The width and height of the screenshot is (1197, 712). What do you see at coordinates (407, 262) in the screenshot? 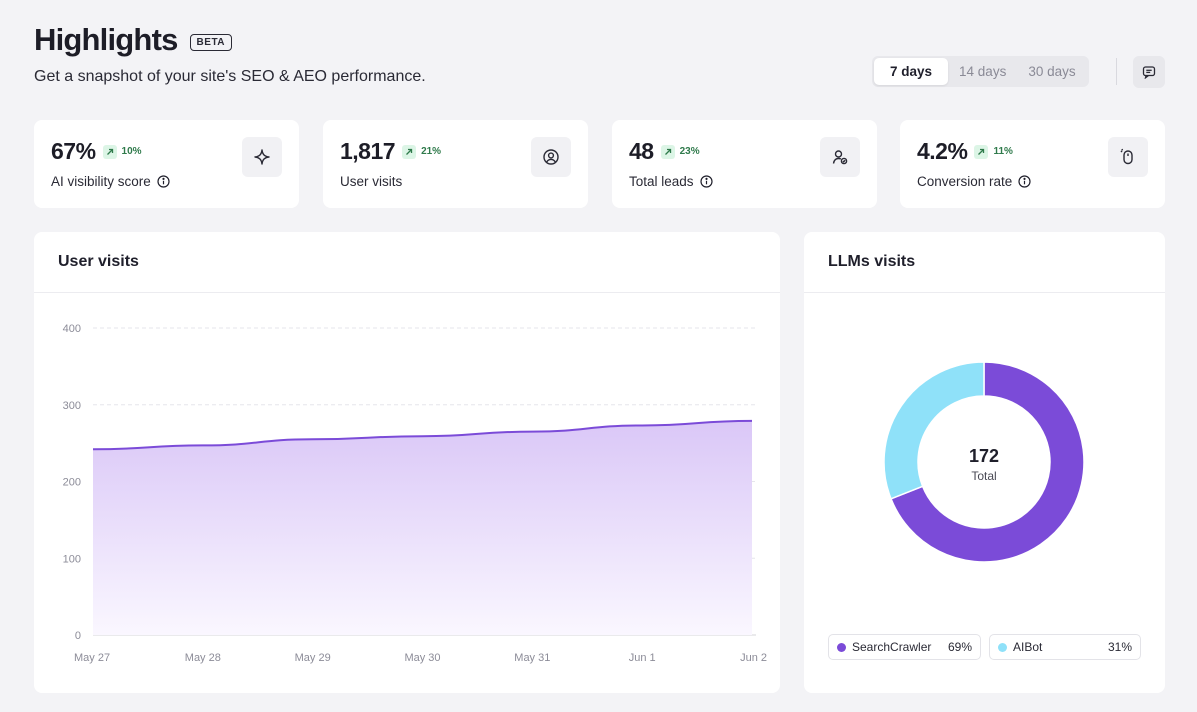
I see `panel-title: User visits` at bounding box center [407, 262].